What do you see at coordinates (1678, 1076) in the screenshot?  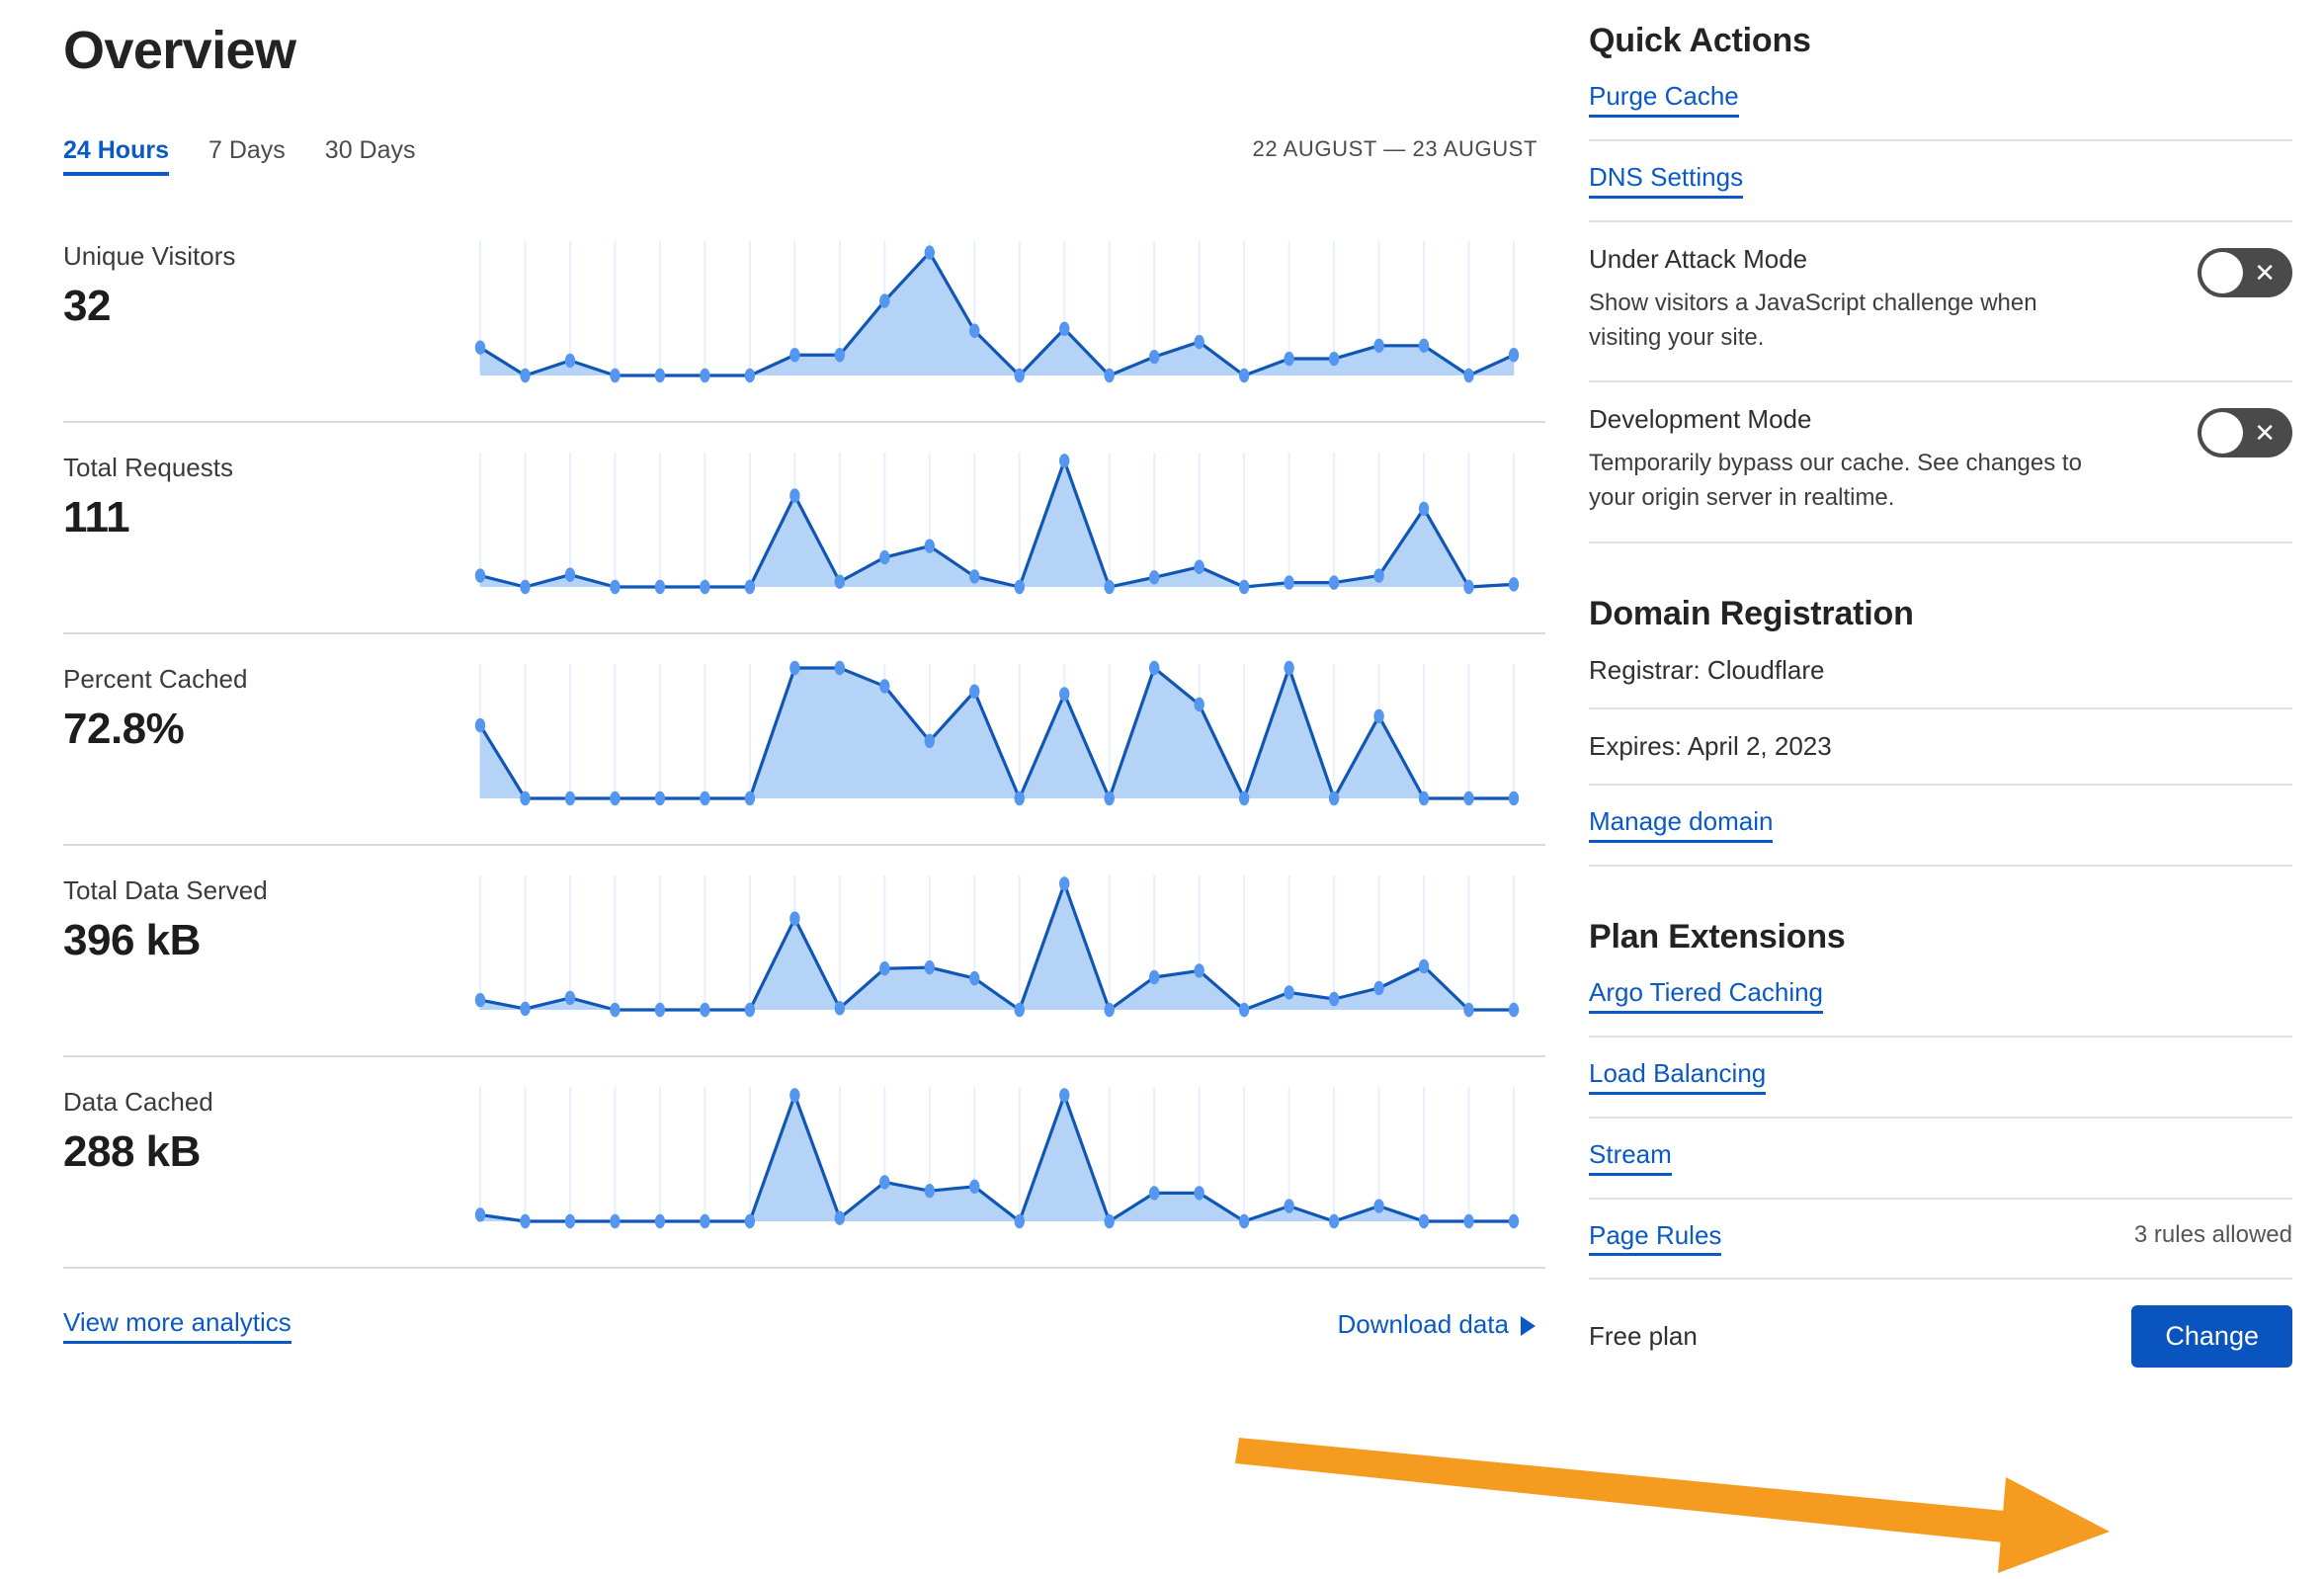 I see `load-balancing-link: Load Balancing` at bounding box center [1678, 1076].